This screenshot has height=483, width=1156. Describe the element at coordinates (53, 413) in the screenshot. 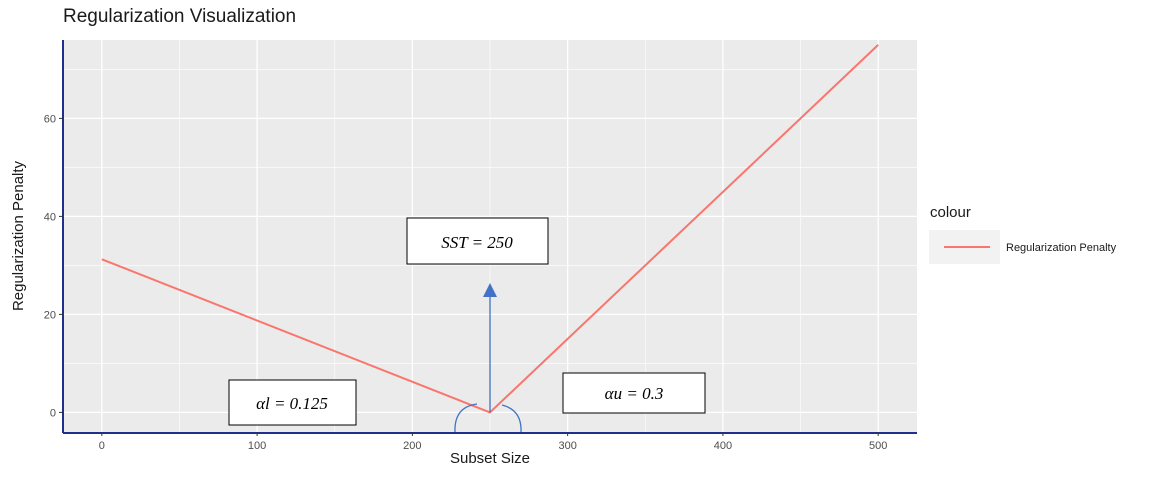

I see `y-tick-label: 0` at that location.